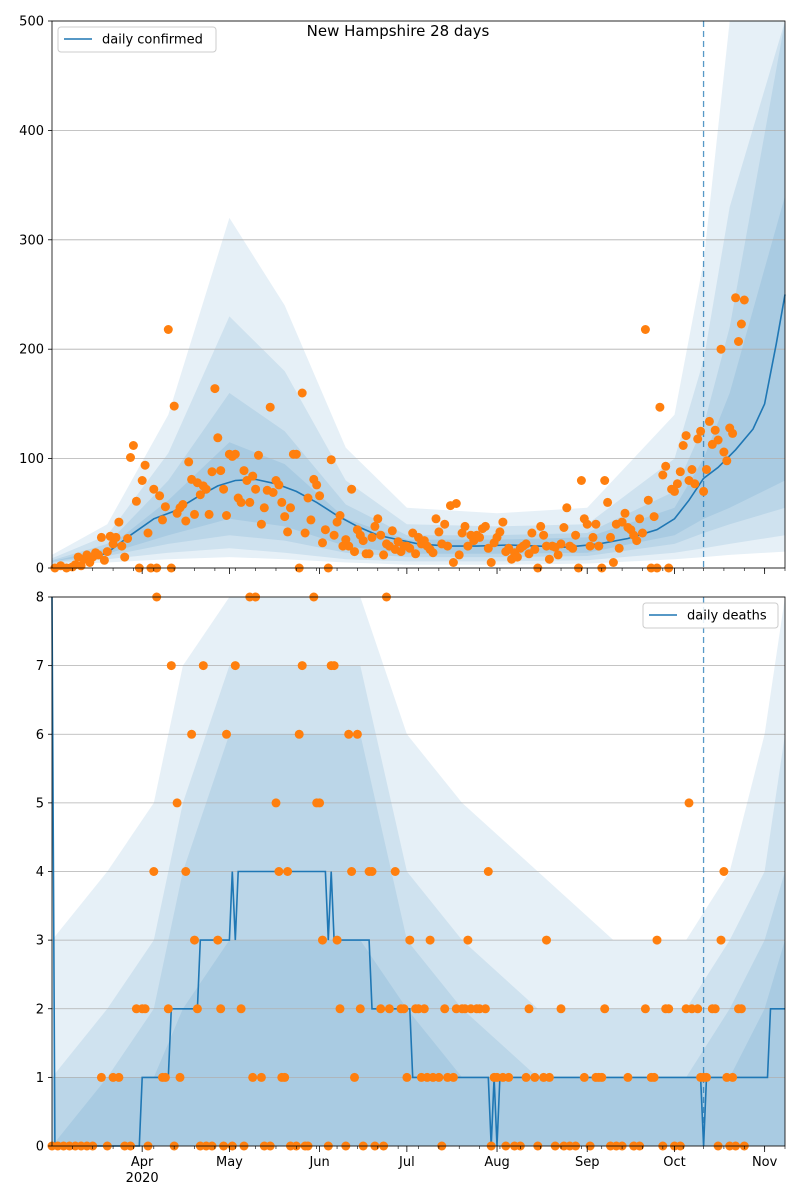 The height and width of the screenshot is (1200, 800). I want to click on y-tick-label: 5, so click(40, 803).